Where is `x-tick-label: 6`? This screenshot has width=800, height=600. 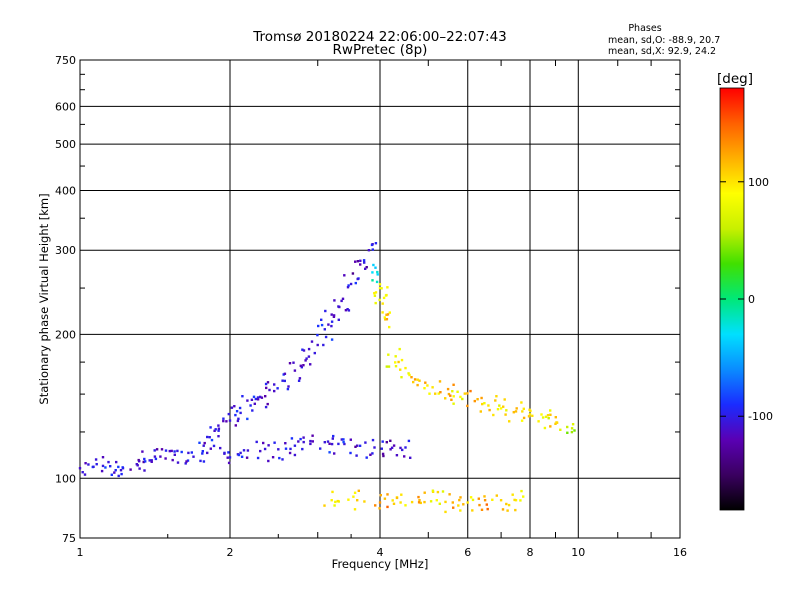
x-tick-label: 6 is located at coordinates (467, 552).